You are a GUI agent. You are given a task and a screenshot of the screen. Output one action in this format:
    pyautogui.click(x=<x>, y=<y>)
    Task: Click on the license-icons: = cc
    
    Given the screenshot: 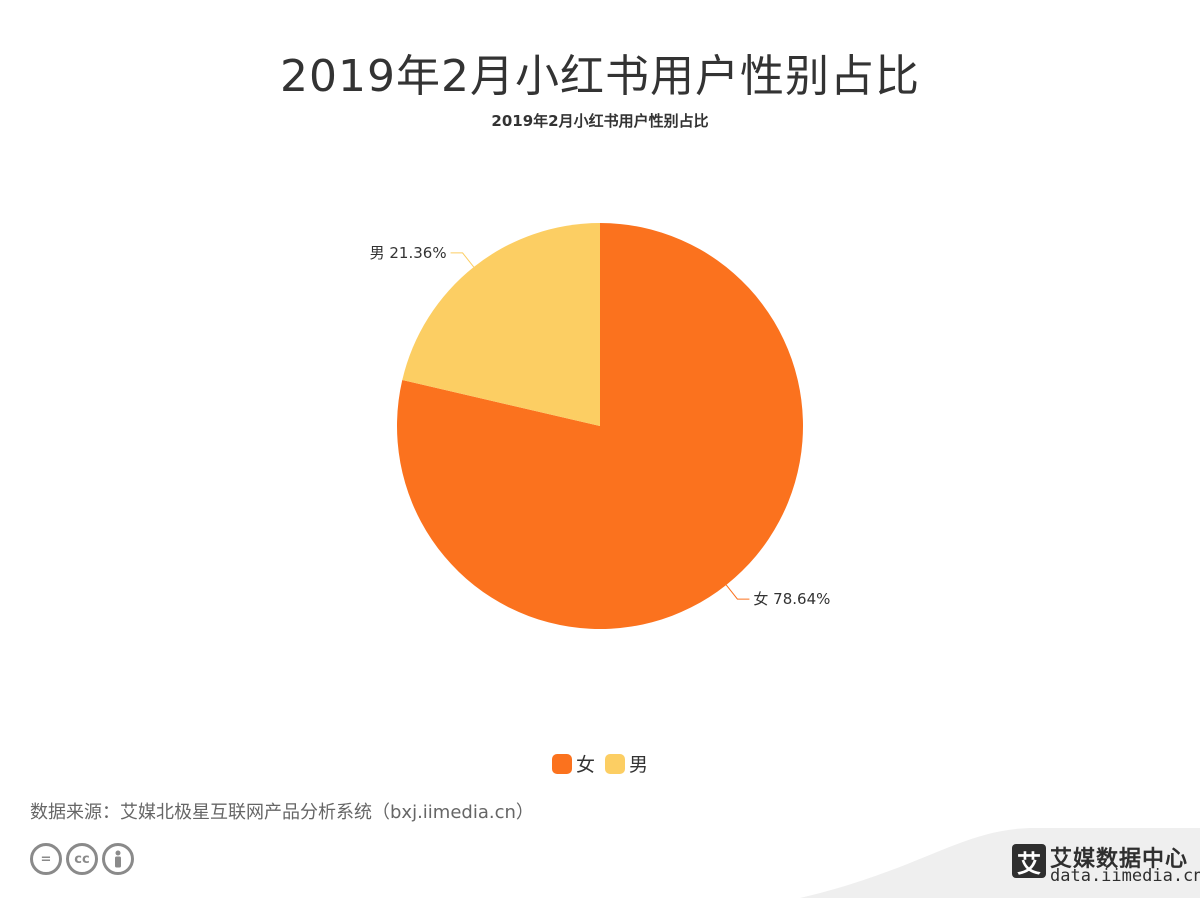 What is the action you would take?
    pyautogui.click(x=82, y=859)
    